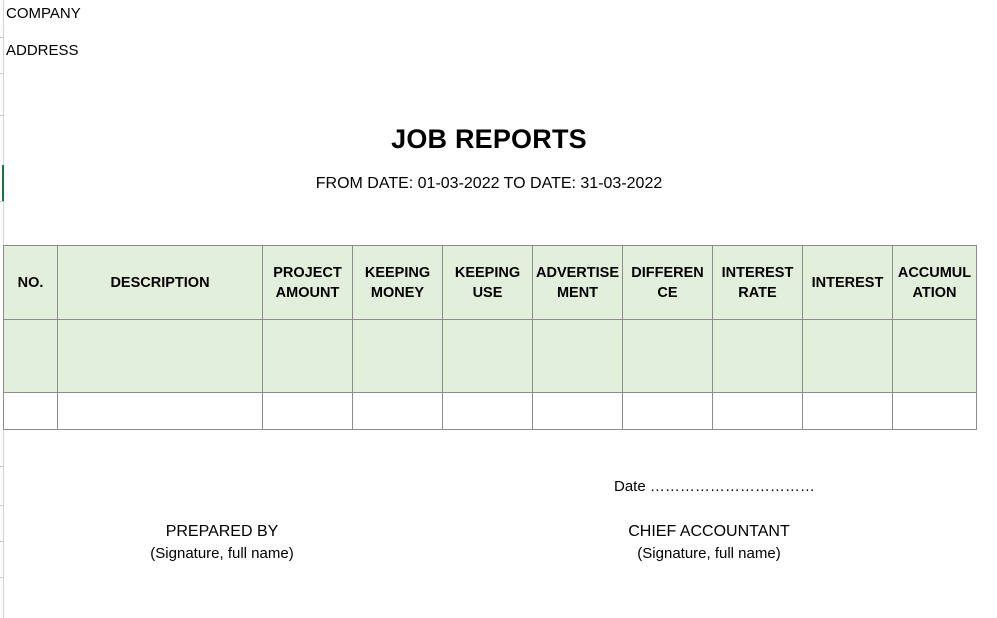 This screenshot has height=618, width=997. I want to click on header-text: DESCRIPTION, so click(160, 282).